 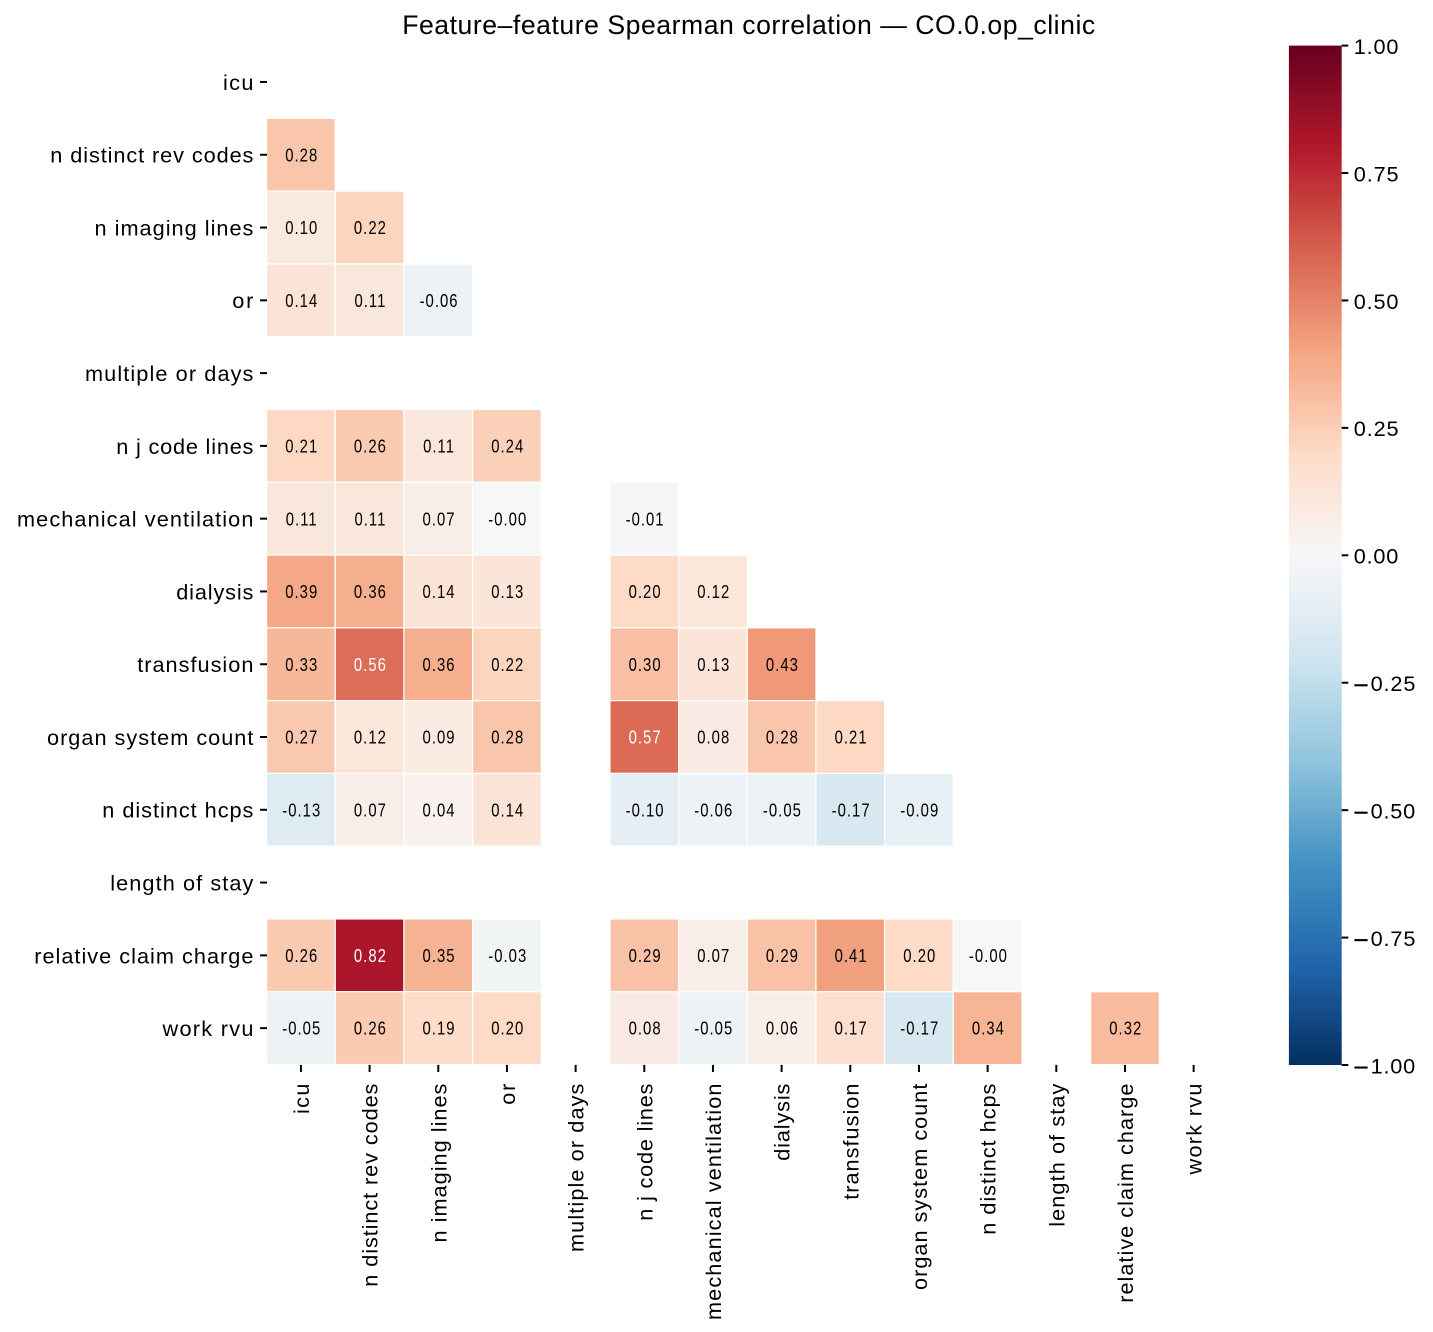 I want to click on svg-text: 0.19, so click(x=439, y=1028).